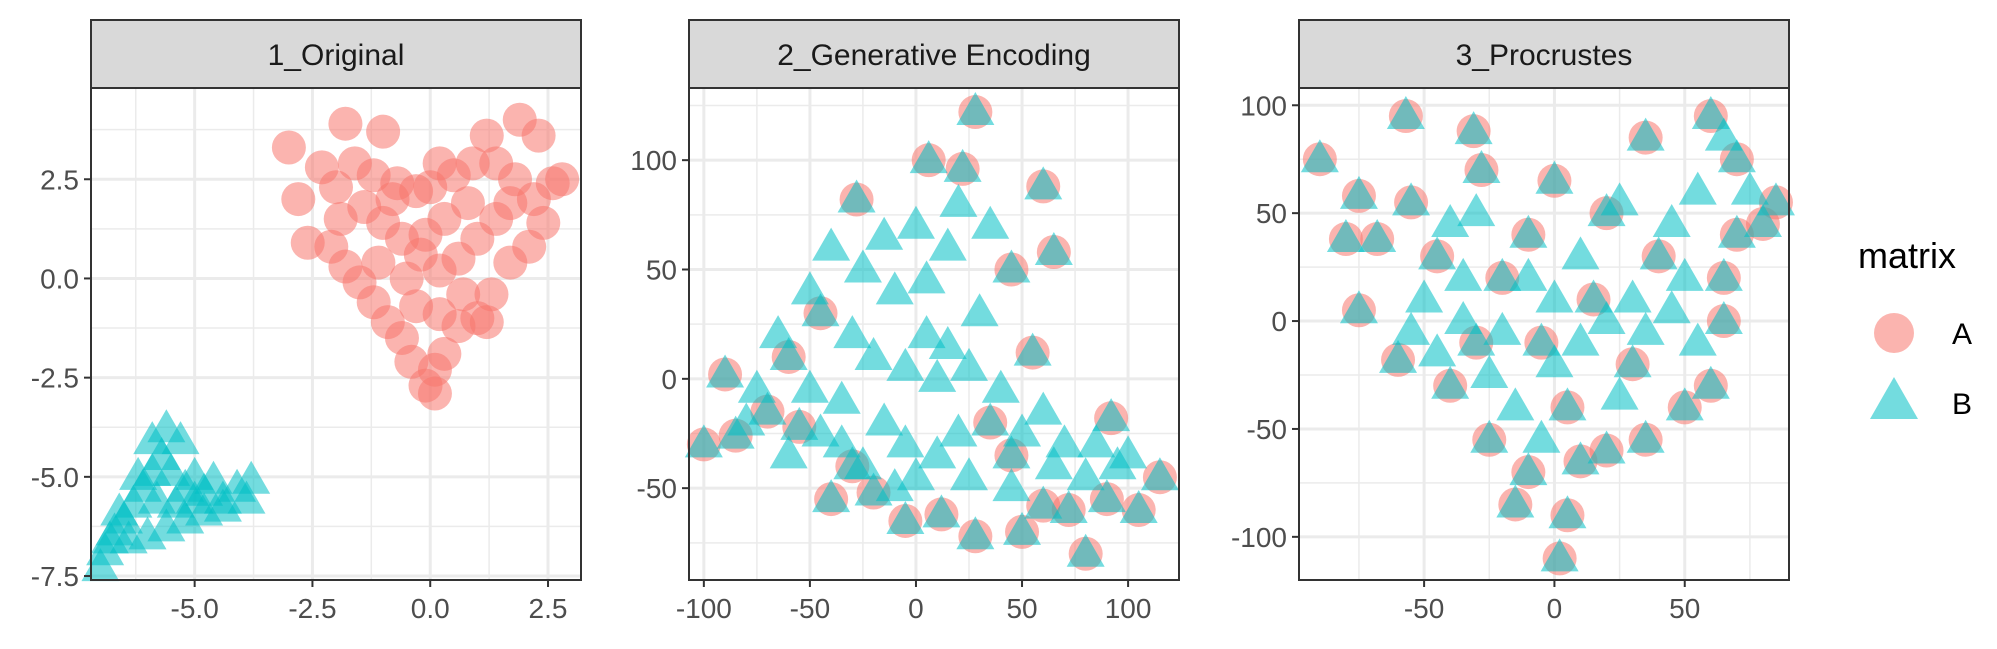 The image size is (1997, 649). I want to click on y-tick-label: 2.5, so click(59, 179).